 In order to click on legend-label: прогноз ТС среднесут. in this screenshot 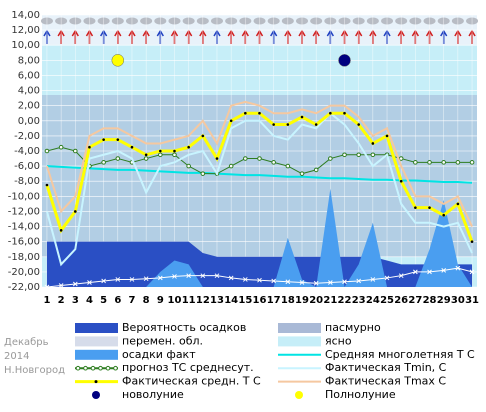, I will do `click(188, 367)`.